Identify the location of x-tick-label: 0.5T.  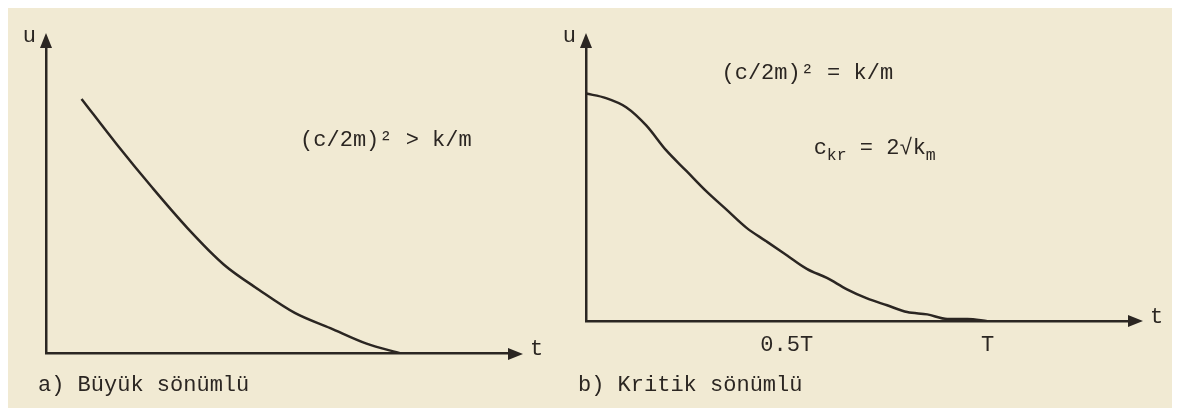
(787, 346).